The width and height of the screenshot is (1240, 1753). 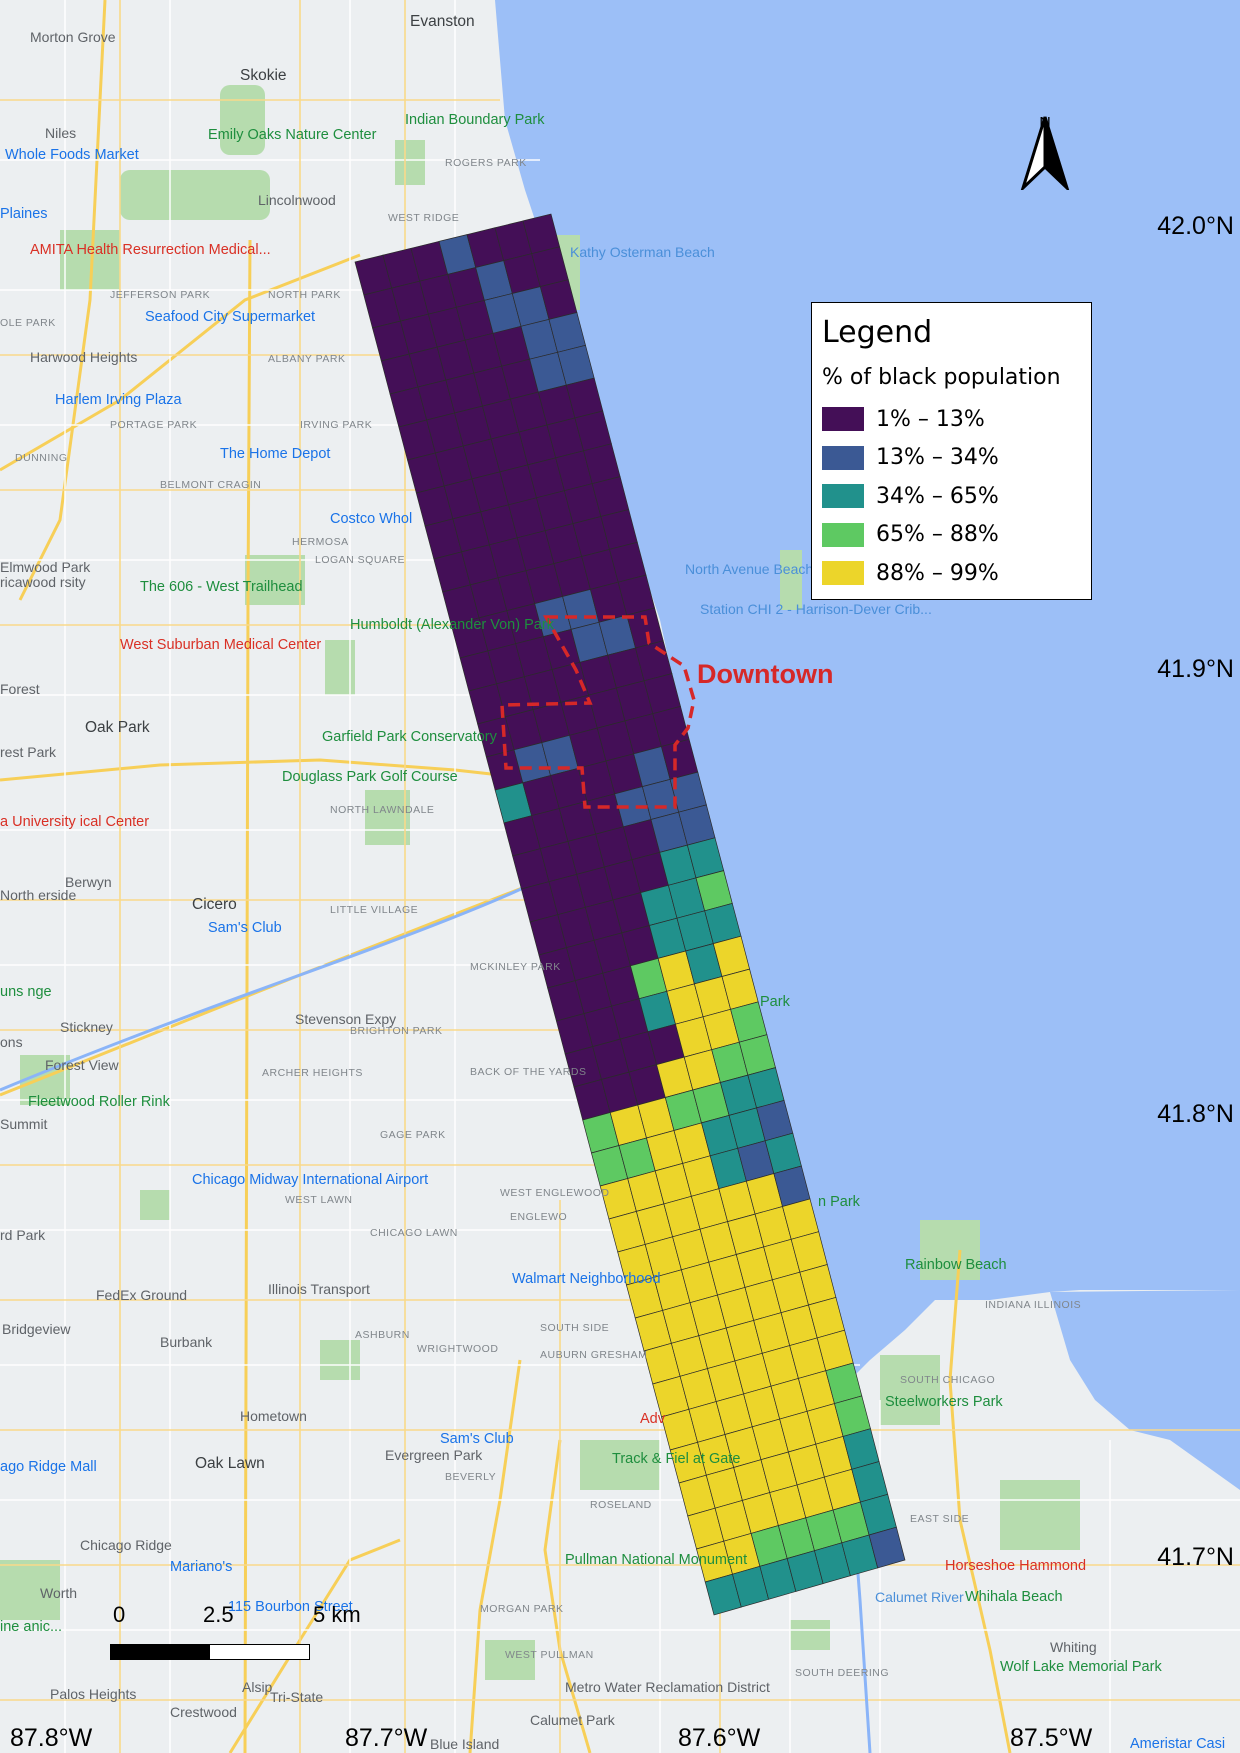 What do you see at coordinates (515, 967) in the screenshot?
I see `place-label: MCKINLEY PARK` at bounding box center [515, 967].